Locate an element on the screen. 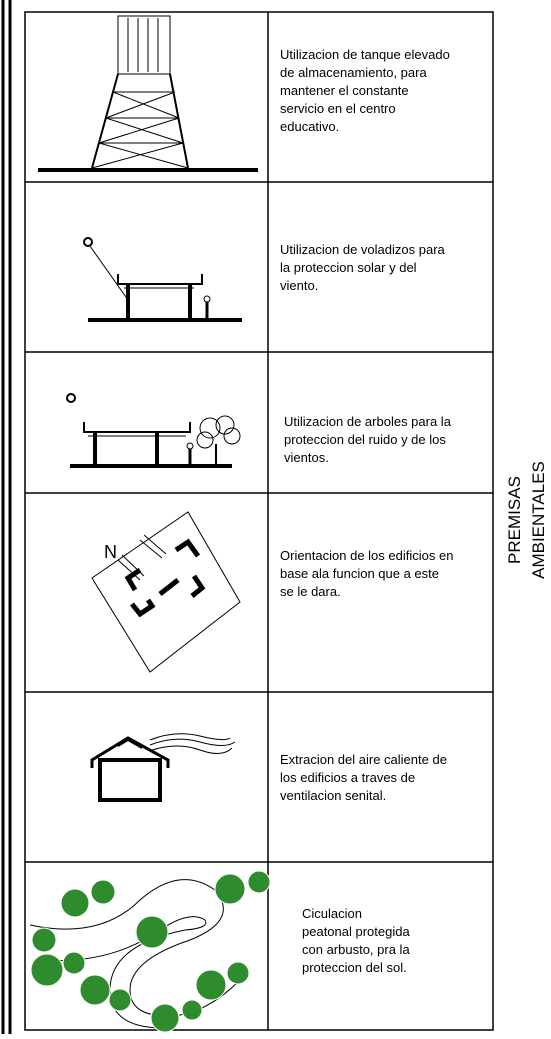 The image size is (551, 1039). description-line: los edificios a traves de is located at coordinates (347, 777).